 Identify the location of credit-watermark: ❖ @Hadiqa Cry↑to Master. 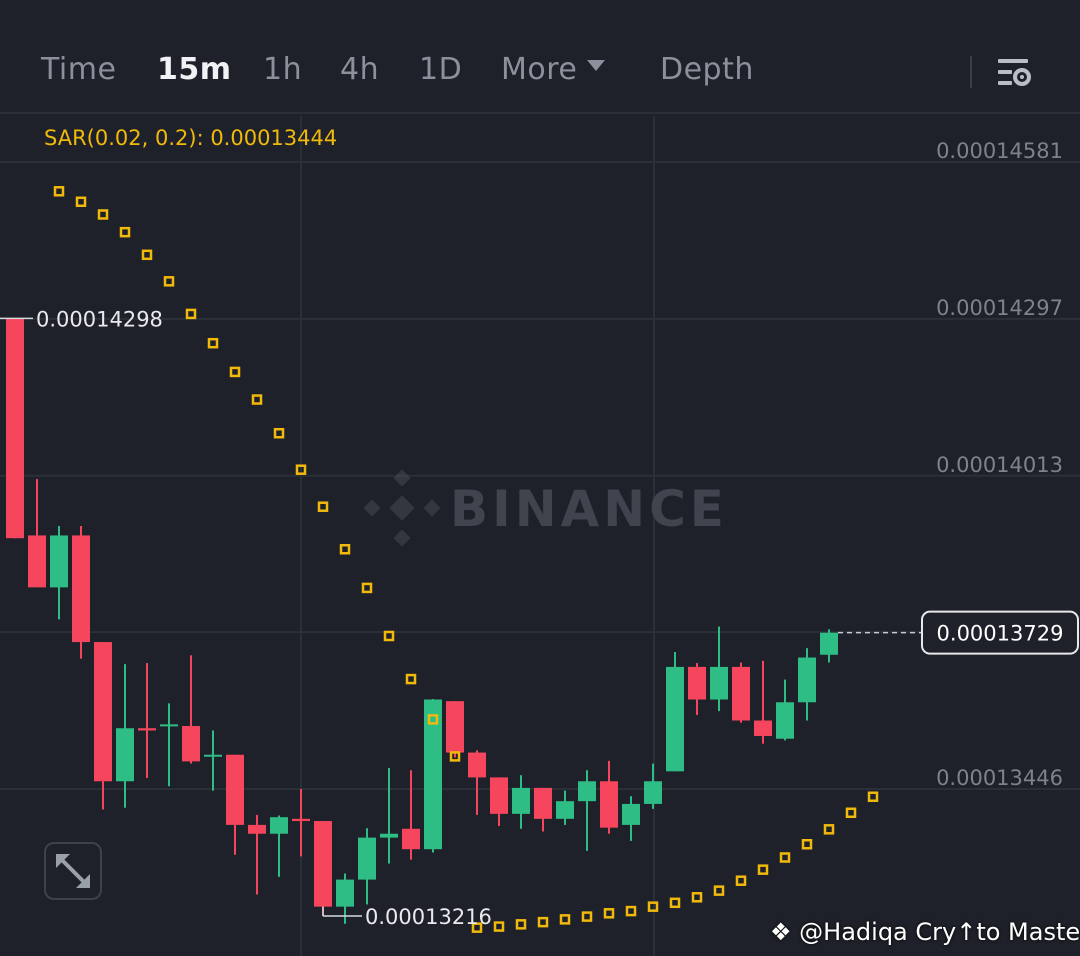
(925, 932).